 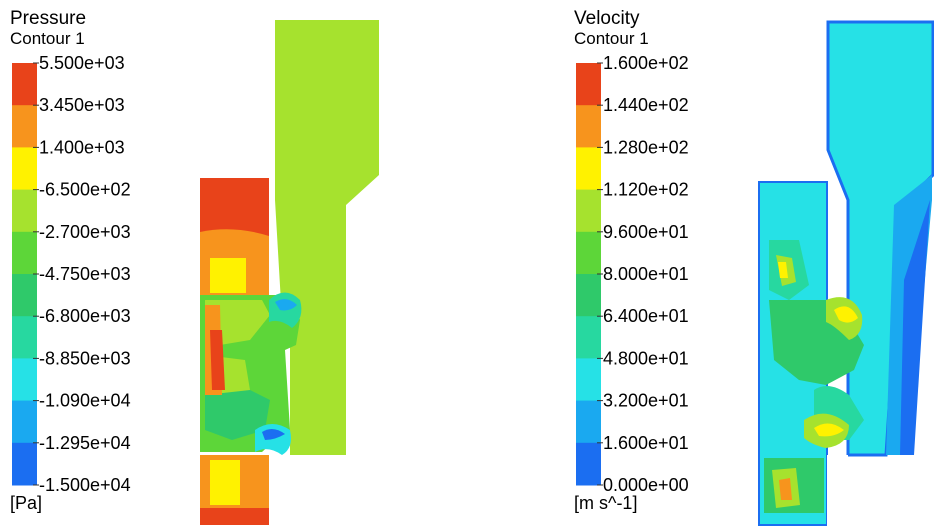 I want to click on colorbar-tick-label: -1.295e+04, so click(x=85, y=443).